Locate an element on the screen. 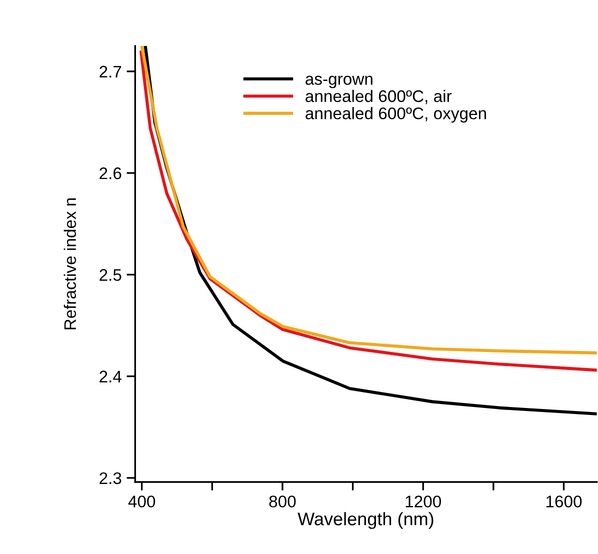 This screenshot has height=554, width=598. y-tick-label: 2.5 is located at coordinates (111, 275).